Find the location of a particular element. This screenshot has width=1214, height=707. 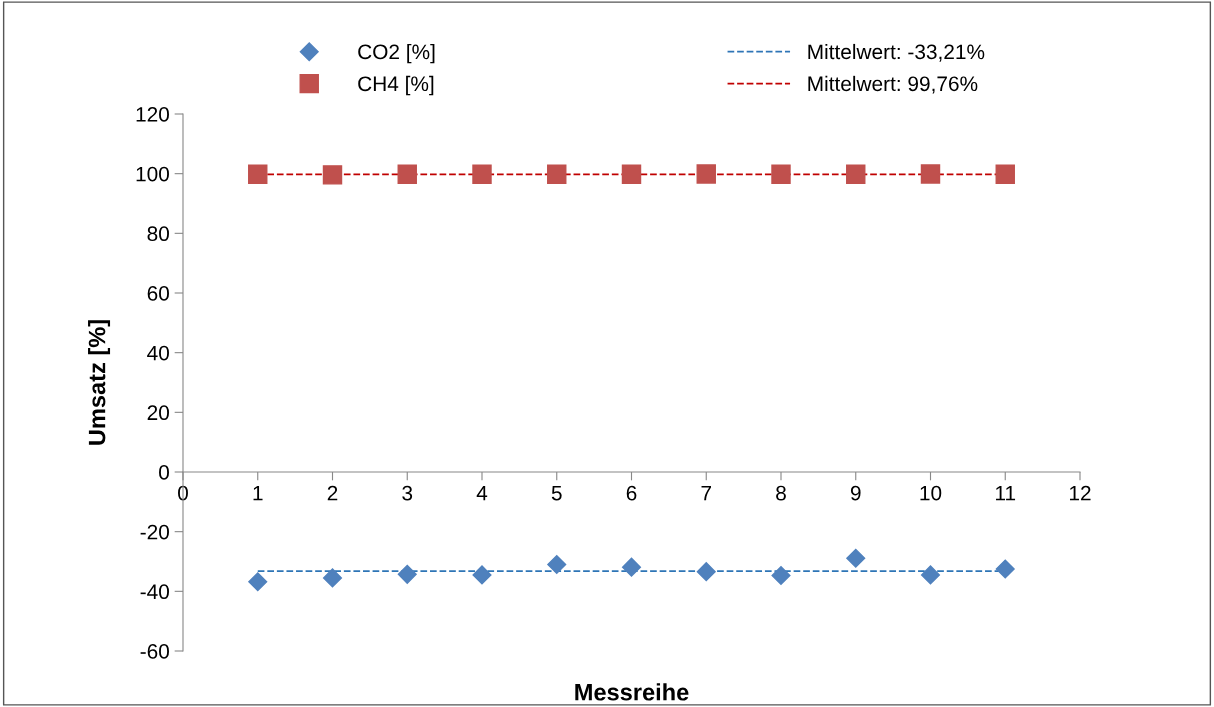

legend-label: CO2 [%] is located at coordinates (396, 53).